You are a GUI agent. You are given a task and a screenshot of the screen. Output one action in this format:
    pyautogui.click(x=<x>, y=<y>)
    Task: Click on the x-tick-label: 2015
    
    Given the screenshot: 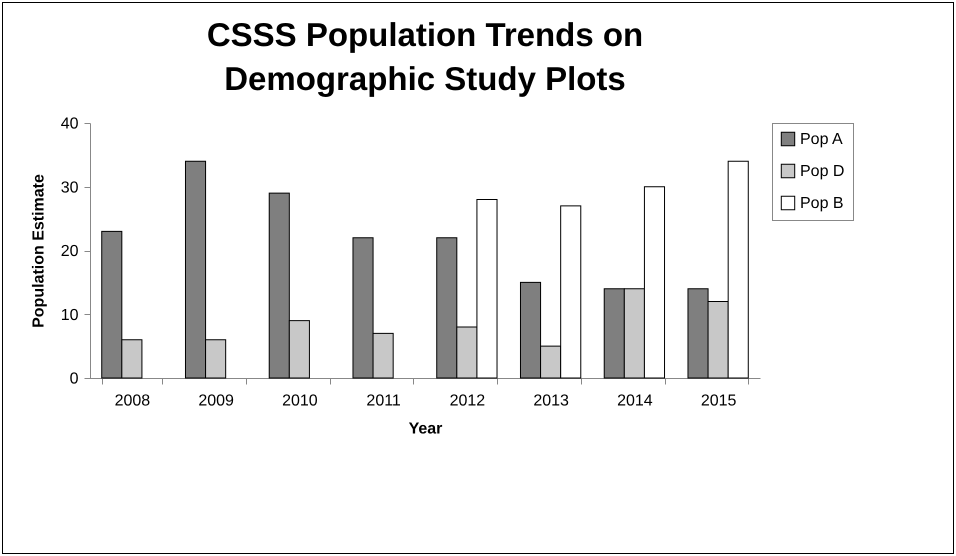 What is the action you would take?
    pyautogui.click(x=718, y=401)
    